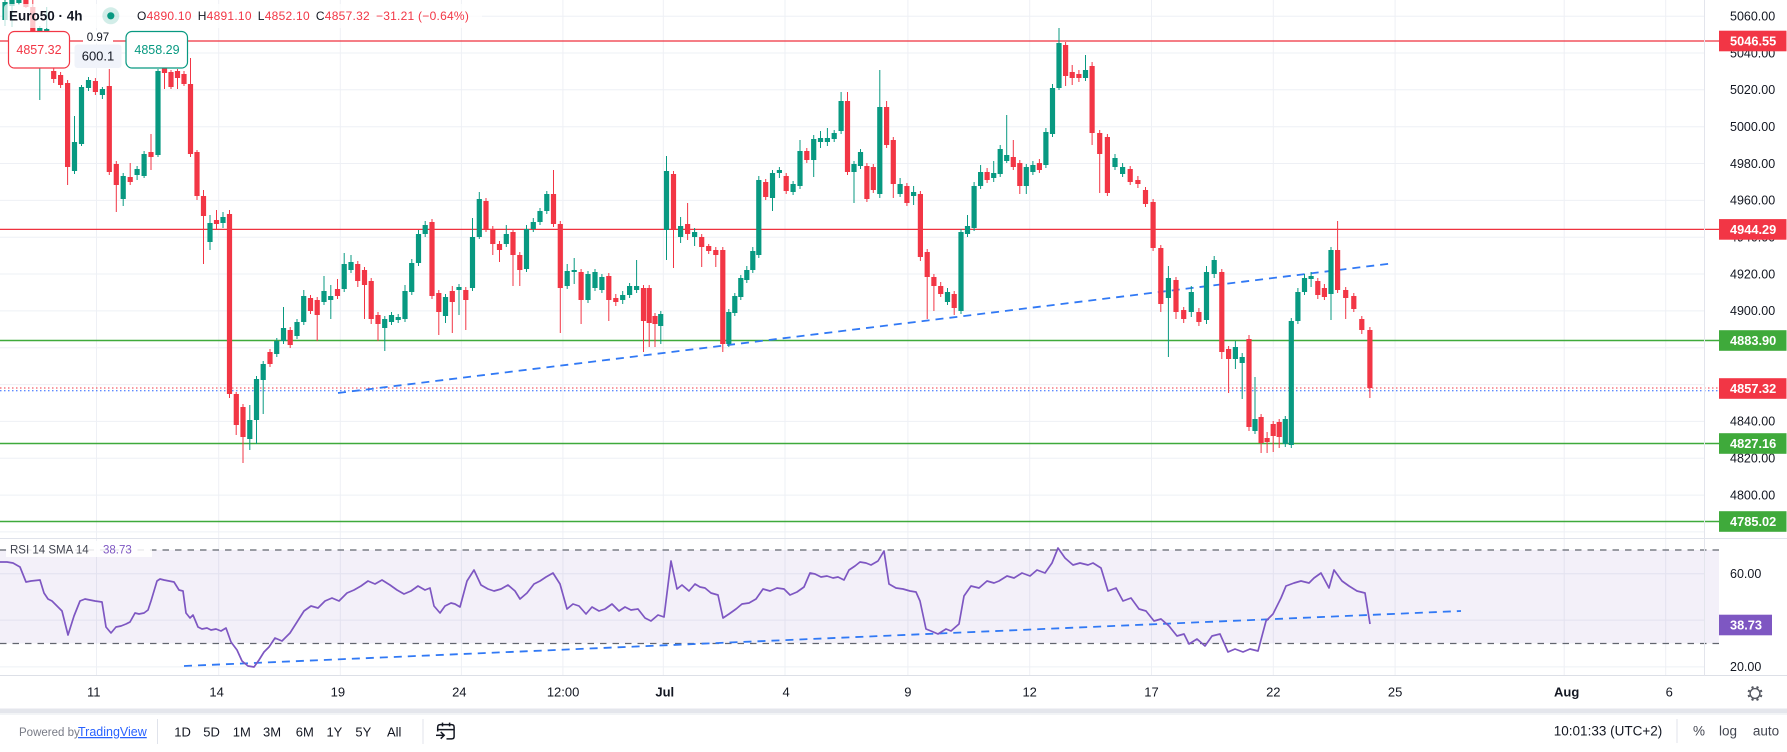 The width and height of the screenshot is (1787, 752). What do you see at coordinates (1753, 521) in the screenshot?
I see `svg-text: 4785.02` at bounding box center [1753, 521].